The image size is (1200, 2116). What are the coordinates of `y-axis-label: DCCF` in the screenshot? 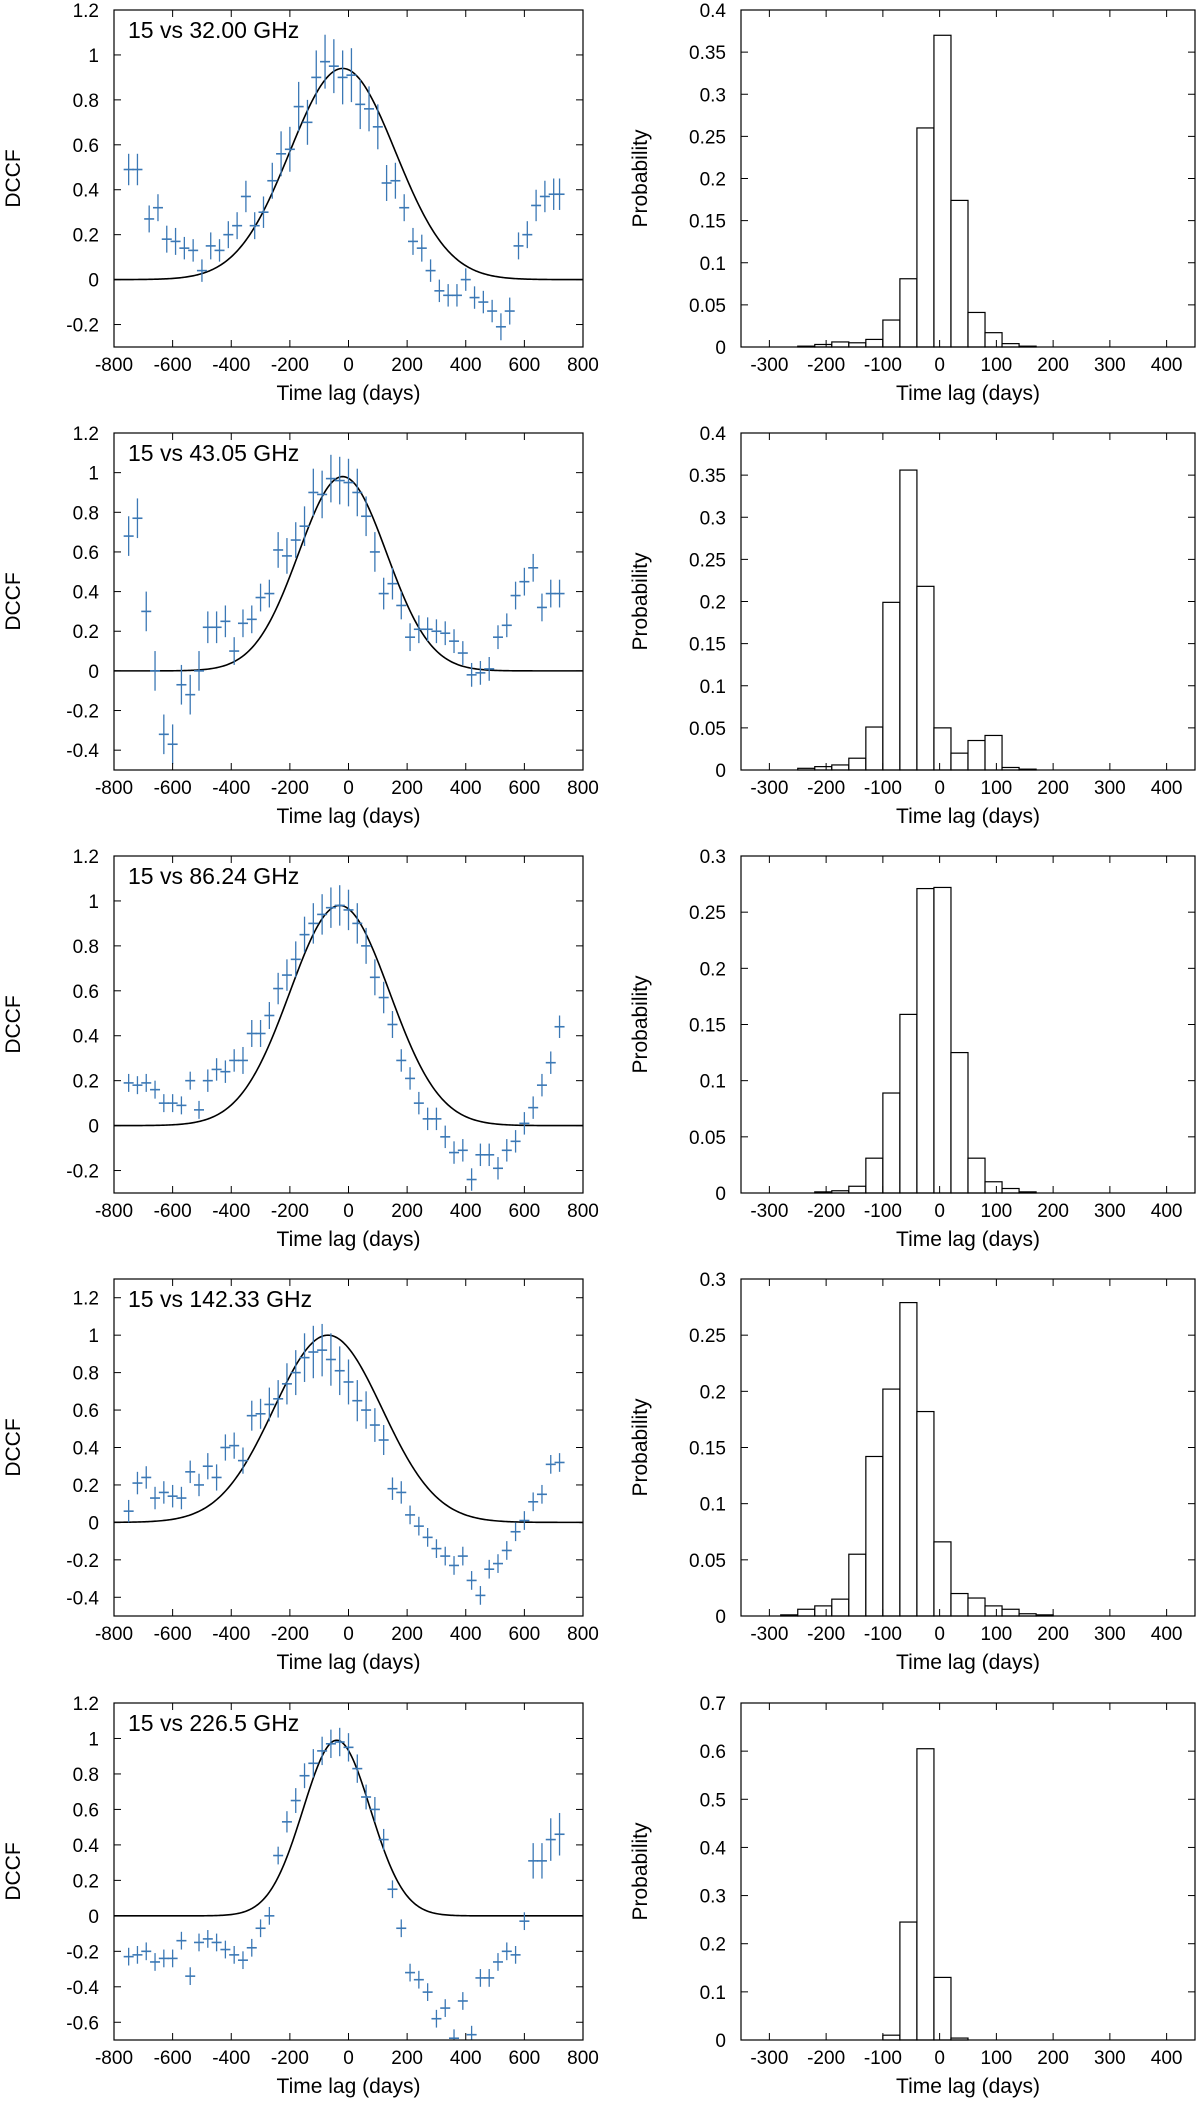 It's located at (13, 601).